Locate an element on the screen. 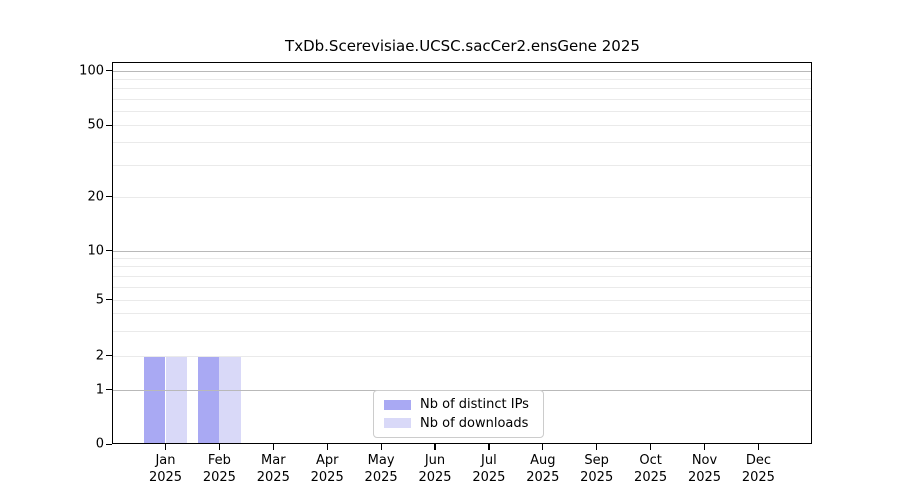 This screenshot has height=500, width=900. legend-swatch-downloads is located at coordinates (397, 423).